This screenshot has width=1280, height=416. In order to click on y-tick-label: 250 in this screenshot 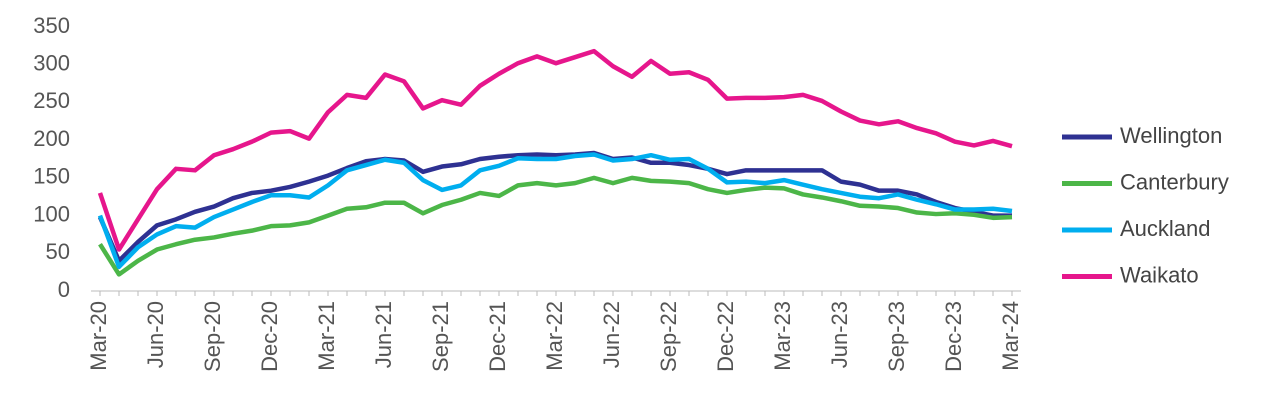, I will do `click(51, 100)`.